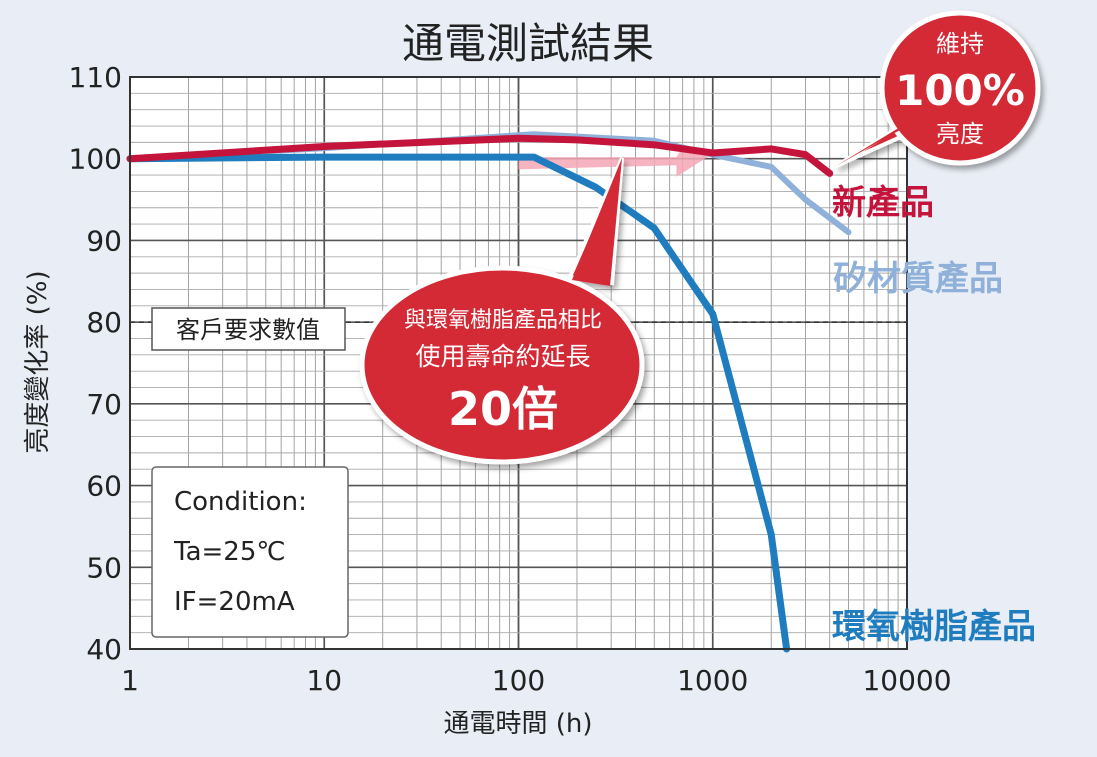  I want to click on improvement-arrow, so click(615, 162).